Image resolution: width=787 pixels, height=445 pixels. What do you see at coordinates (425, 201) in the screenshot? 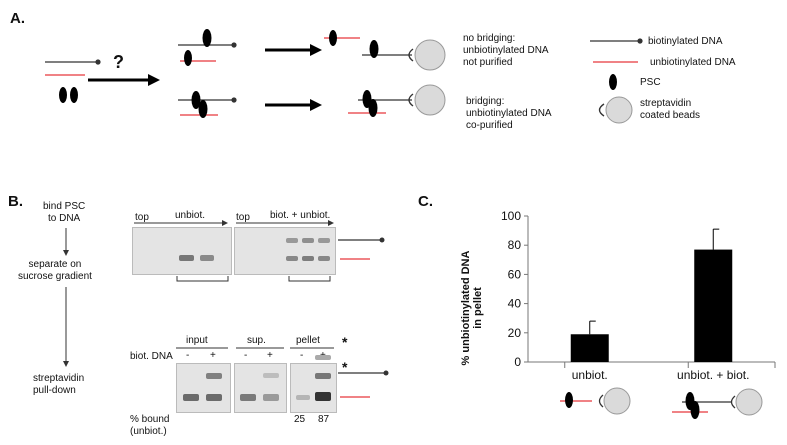
I see `panel-c-label: C.` at bounding box center [425, 201].